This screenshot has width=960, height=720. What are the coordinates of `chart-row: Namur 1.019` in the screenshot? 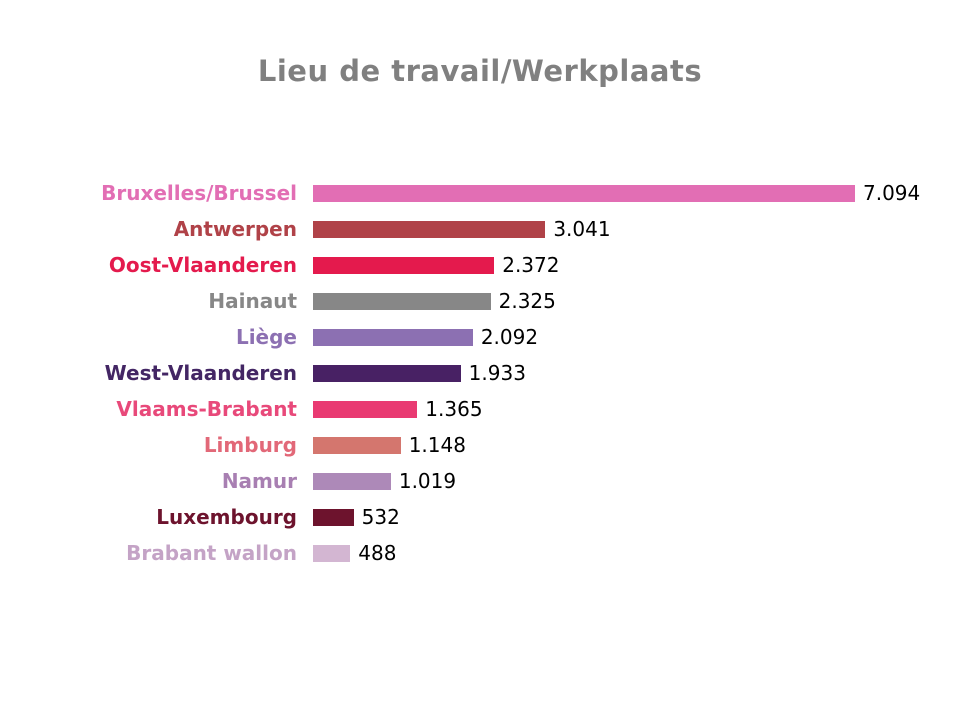 It's located at (480, 481).